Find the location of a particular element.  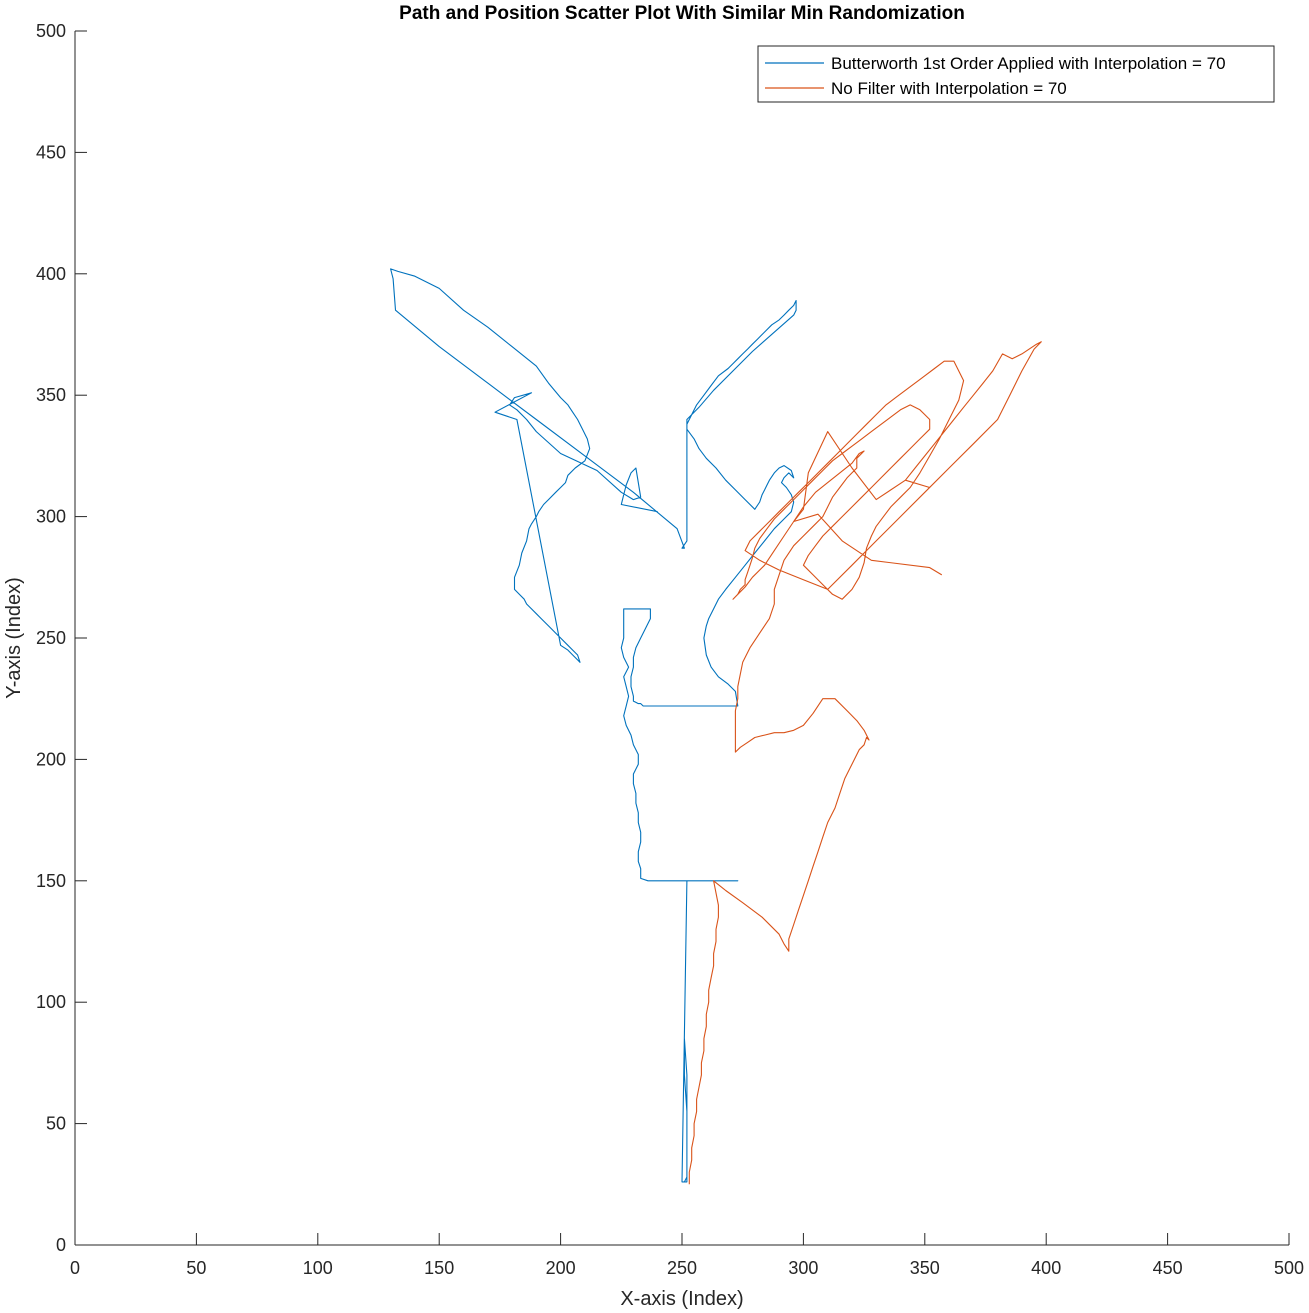

y-tick-label: 50 is located at coordinates (56, 1124).